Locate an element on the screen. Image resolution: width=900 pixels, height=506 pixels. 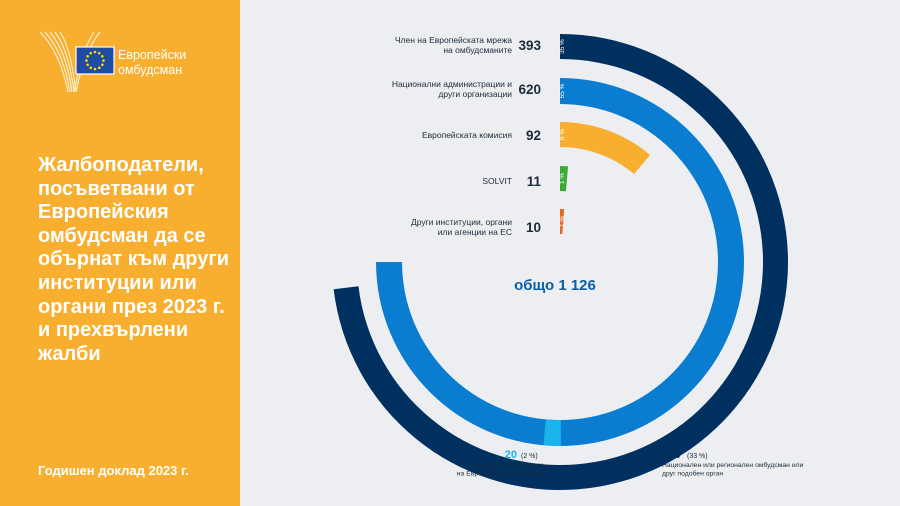
transferred-value: 373 is located at coordinates (671, 455).